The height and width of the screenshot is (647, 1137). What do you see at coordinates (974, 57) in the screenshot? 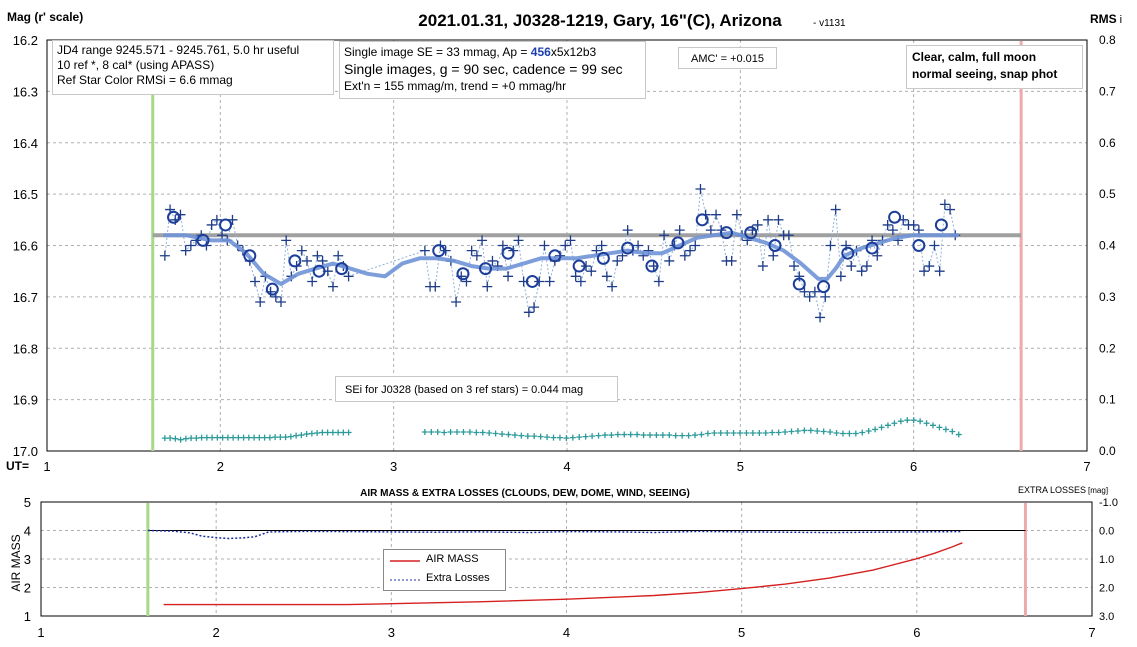
I see `conditions-line-1: Clear, calm, full moon` at bounding box center [974, 57].